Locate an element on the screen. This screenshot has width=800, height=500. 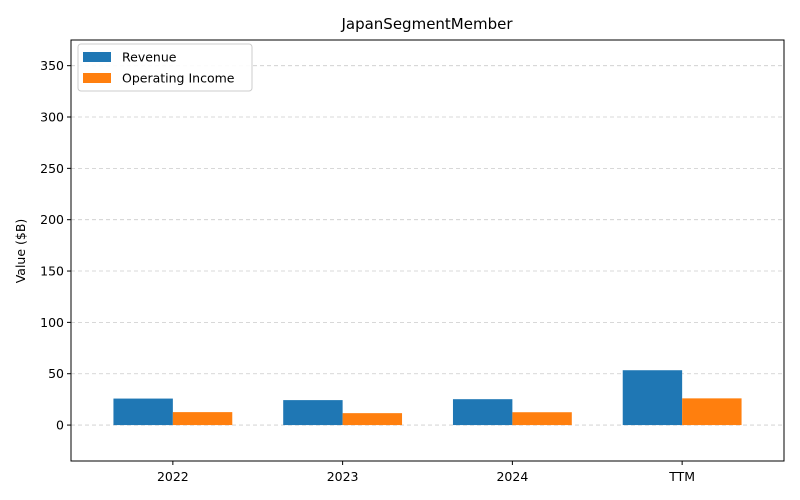
y-tick-label: 250 is located at coordinates (52, 168).